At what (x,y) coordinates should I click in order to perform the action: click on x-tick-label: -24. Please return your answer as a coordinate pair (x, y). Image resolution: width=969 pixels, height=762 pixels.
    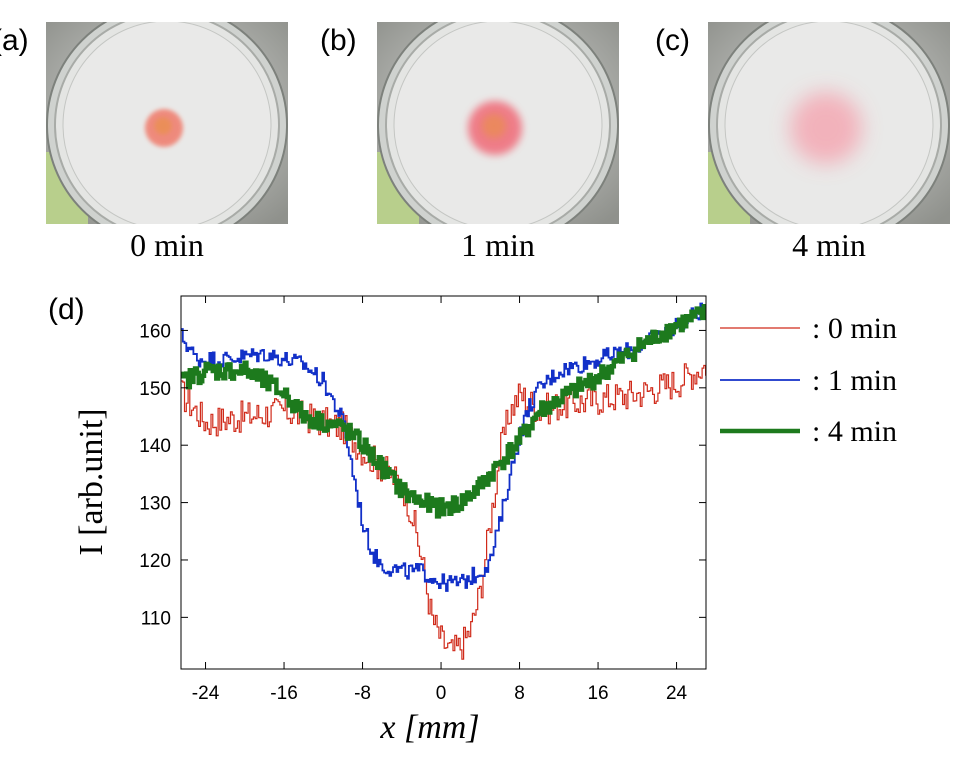
    Looking at the image, I should click on (206, 693).